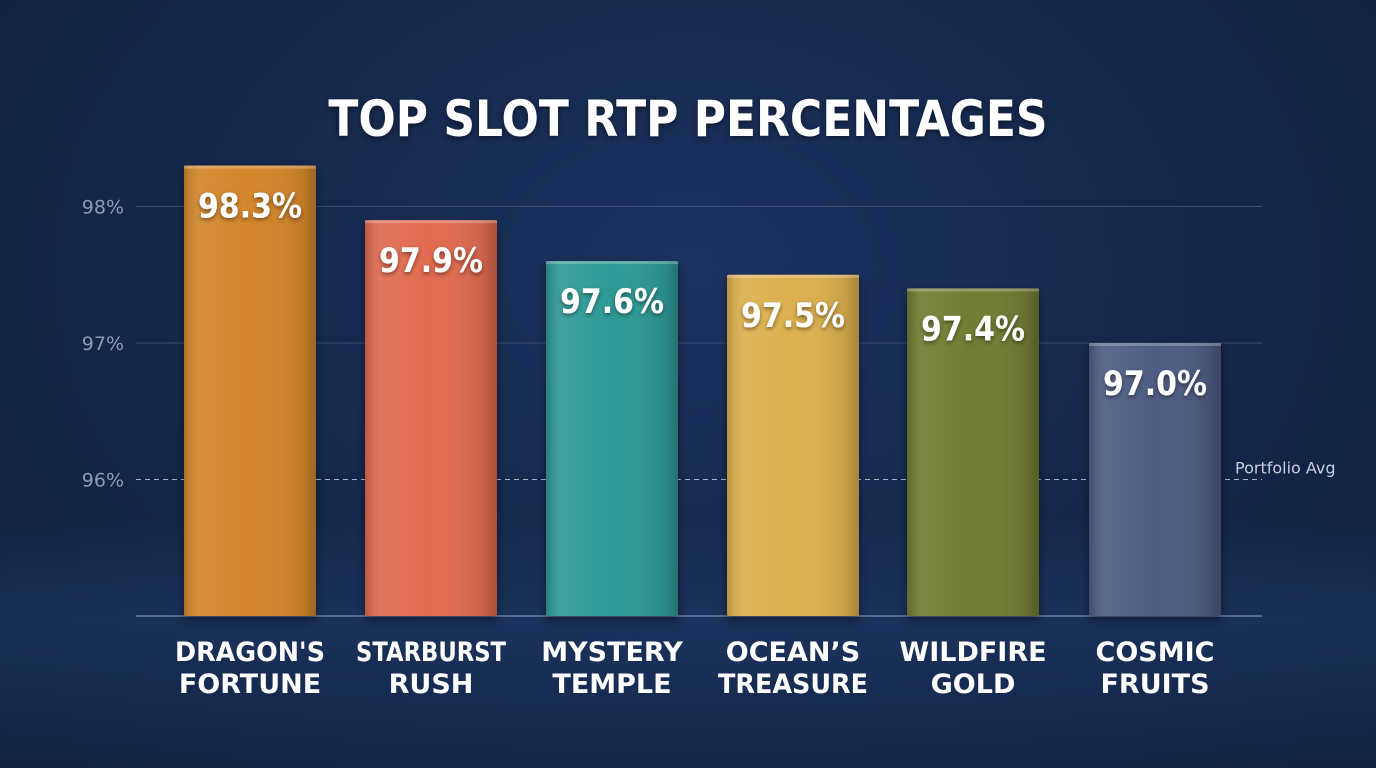 This screenshot has width=1376, height=768. What do you see at coordinates (250, 652) in the screenshot?
I see `x-tick-label: DRAGON'S` at bounding box center [250, 652].